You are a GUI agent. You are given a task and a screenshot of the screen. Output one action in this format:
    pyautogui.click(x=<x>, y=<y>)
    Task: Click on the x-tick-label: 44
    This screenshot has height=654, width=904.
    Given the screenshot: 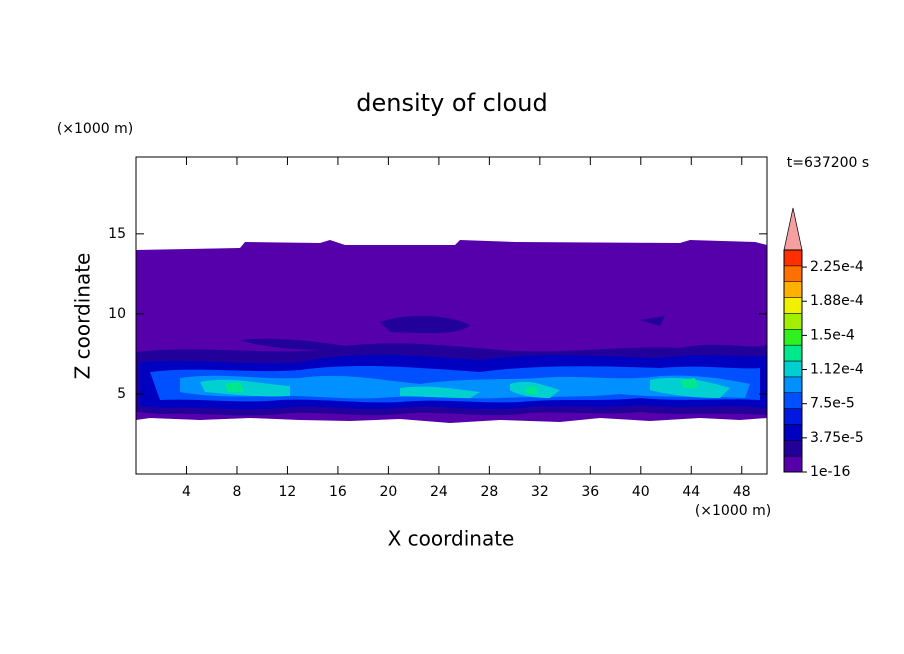 What is the action you would take?
    pyautogui.click(x=691, y=492)
    